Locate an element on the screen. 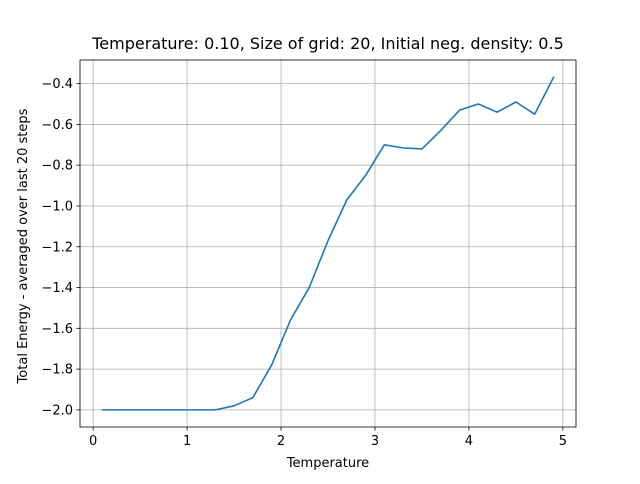 The height and width of the screenshot is (484, 640). x-tick-label: 0 is located at coordinates (93, 441).